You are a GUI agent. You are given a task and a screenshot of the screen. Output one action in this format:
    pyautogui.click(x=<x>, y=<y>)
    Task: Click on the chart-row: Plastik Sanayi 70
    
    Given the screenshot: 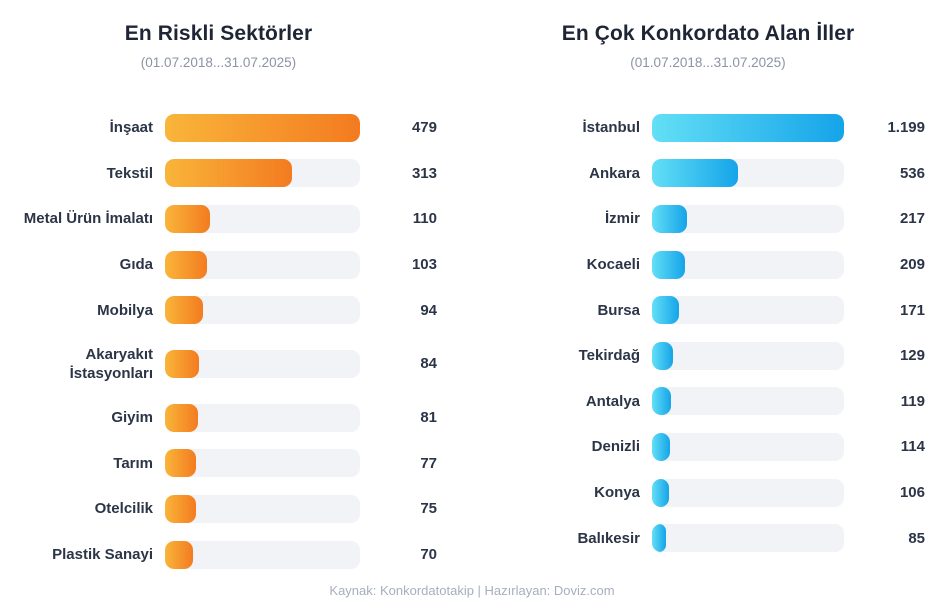 What is the action you would take?
    pyautogui.click(x=236, y=555)
    